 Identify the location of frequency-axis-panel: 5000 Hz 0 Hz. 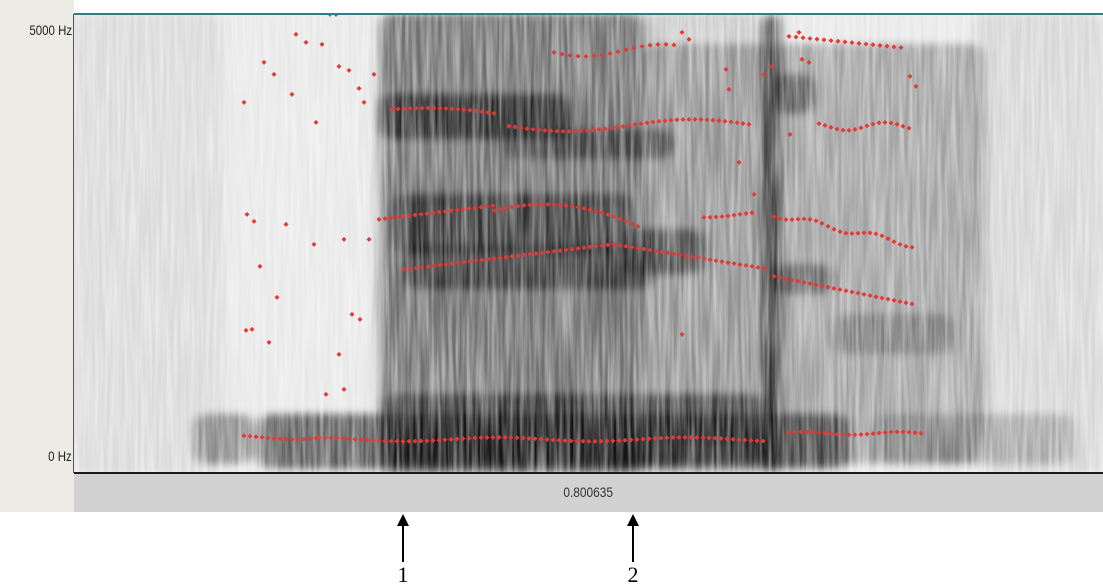
(37, 256).